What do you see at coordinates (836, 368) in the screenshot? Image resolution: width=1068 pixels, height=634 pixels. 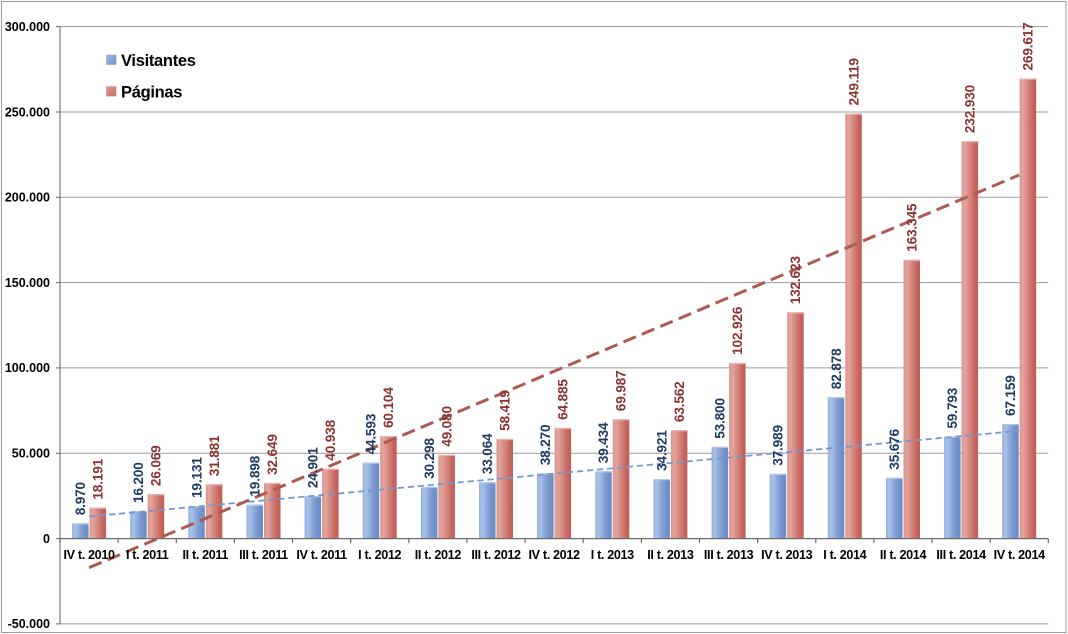 I see `svg-text: 82.878` at bounding box center [836, 368].